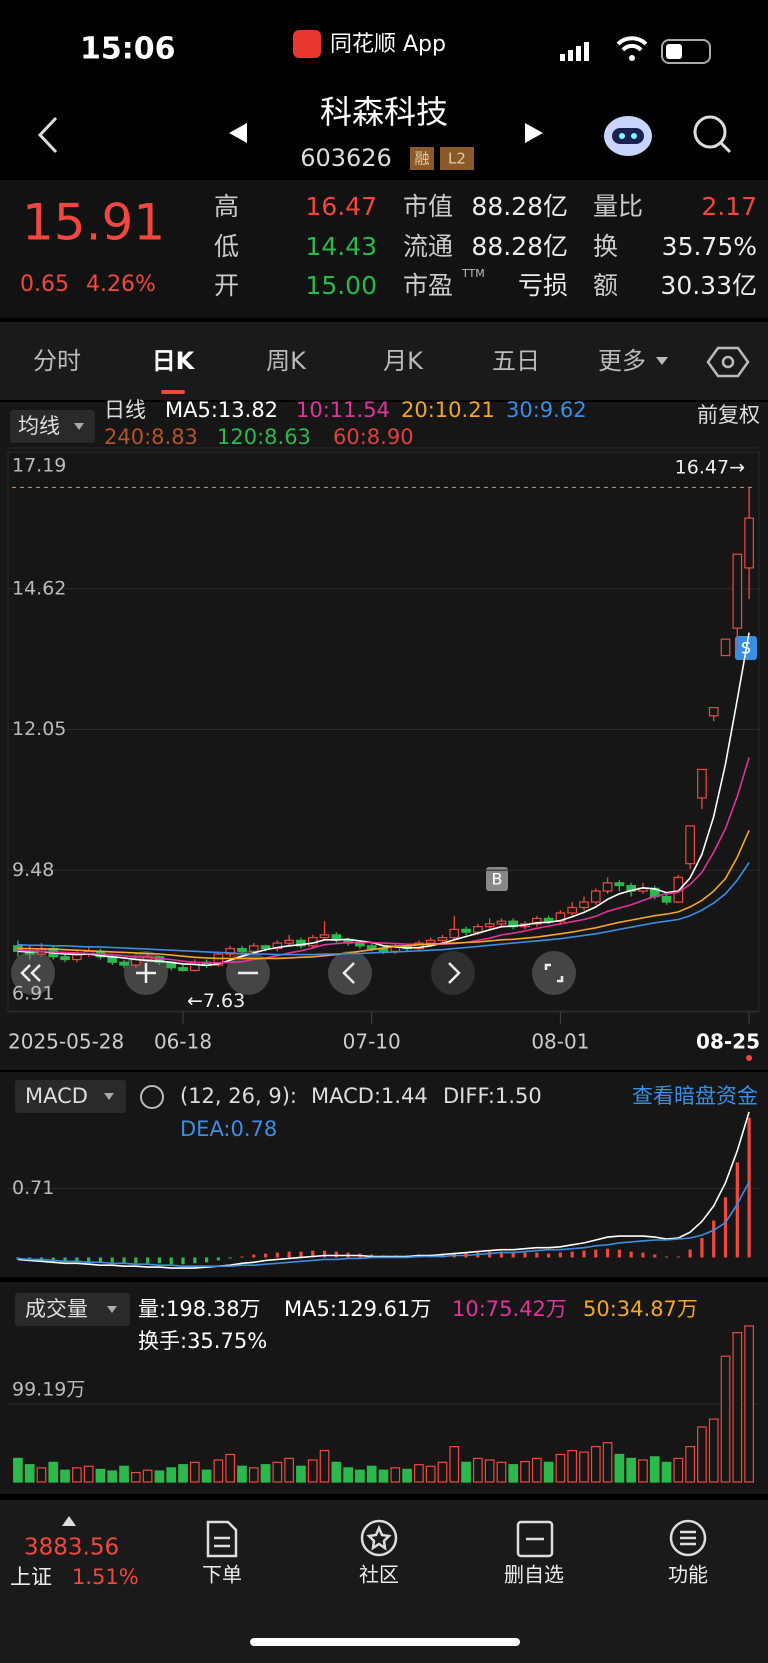 This screenshot has width=768, height=1663. What do you see at coordinates (384, 1174) in the screenshot?
I see `macd-bg` at bounding box center [384, 1174].